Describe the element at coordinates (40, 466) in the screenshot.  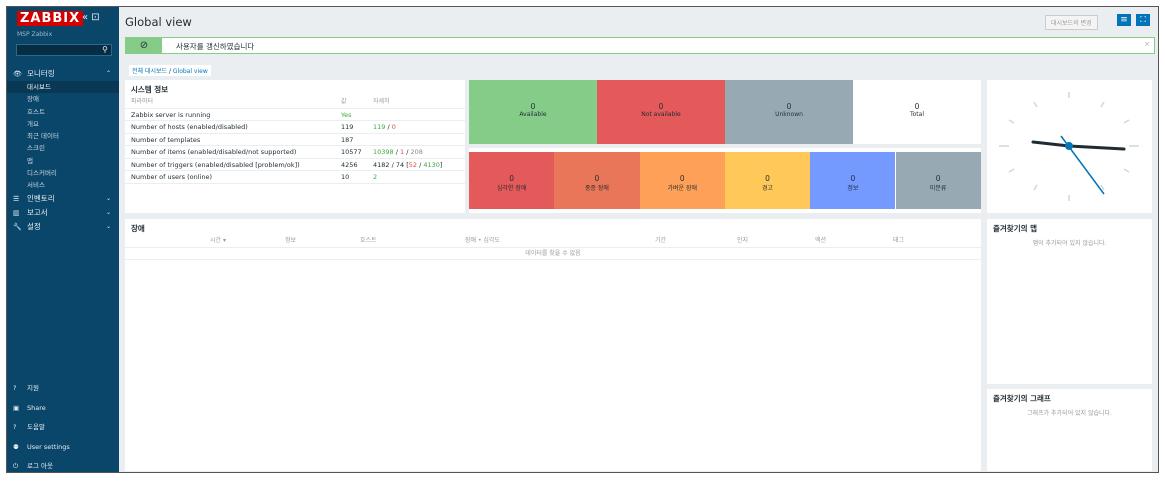
I see `footer-label: 로그 아웃` at that location.